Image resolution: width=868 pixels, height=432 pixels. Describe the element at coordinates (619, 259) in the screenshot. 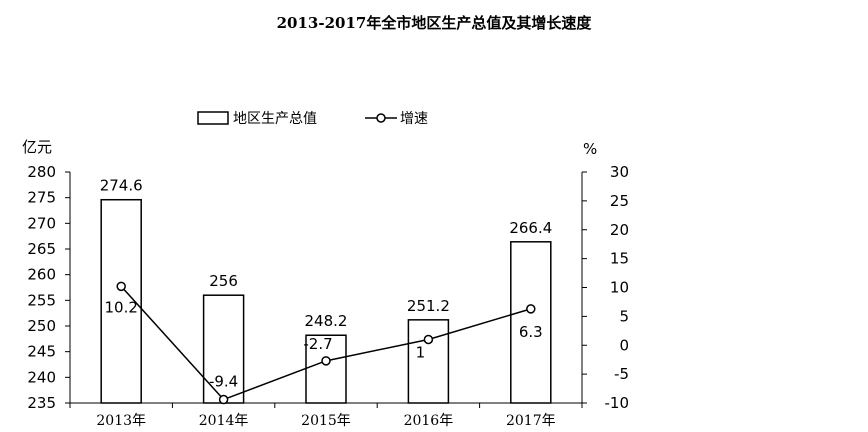

I see `right-tick-label: 15` at that location.